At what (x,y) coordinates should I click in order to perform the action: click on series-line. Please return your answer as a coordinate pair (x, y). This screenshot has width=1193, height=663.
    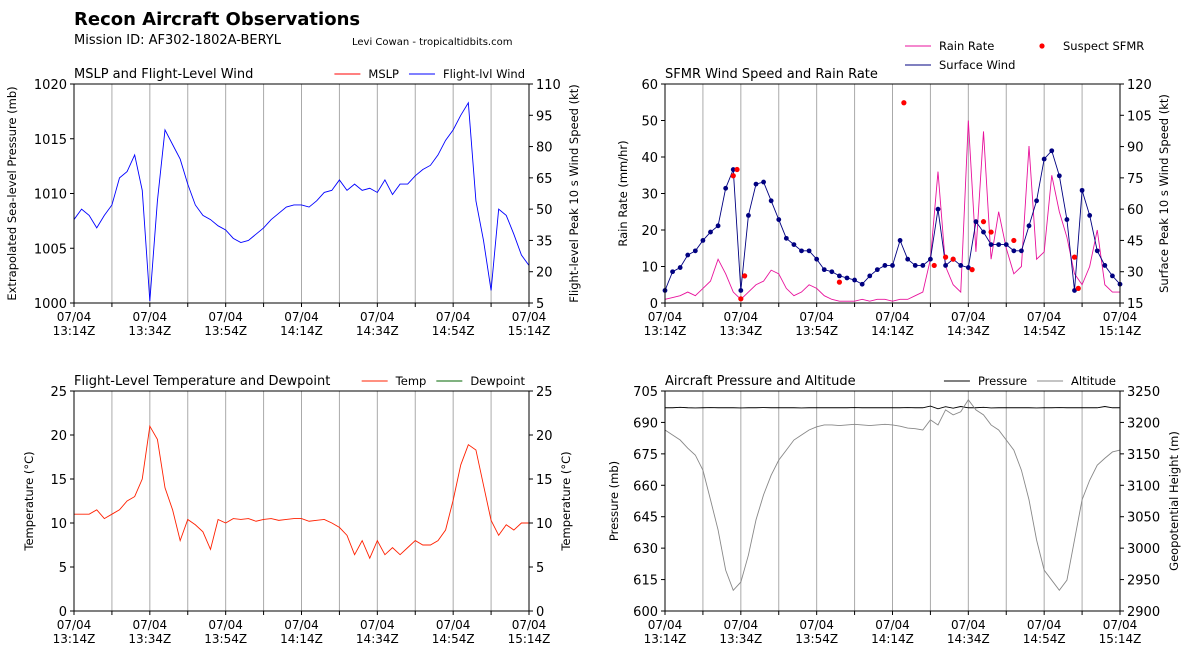
    Looking at the image, I should click on (301, 492).